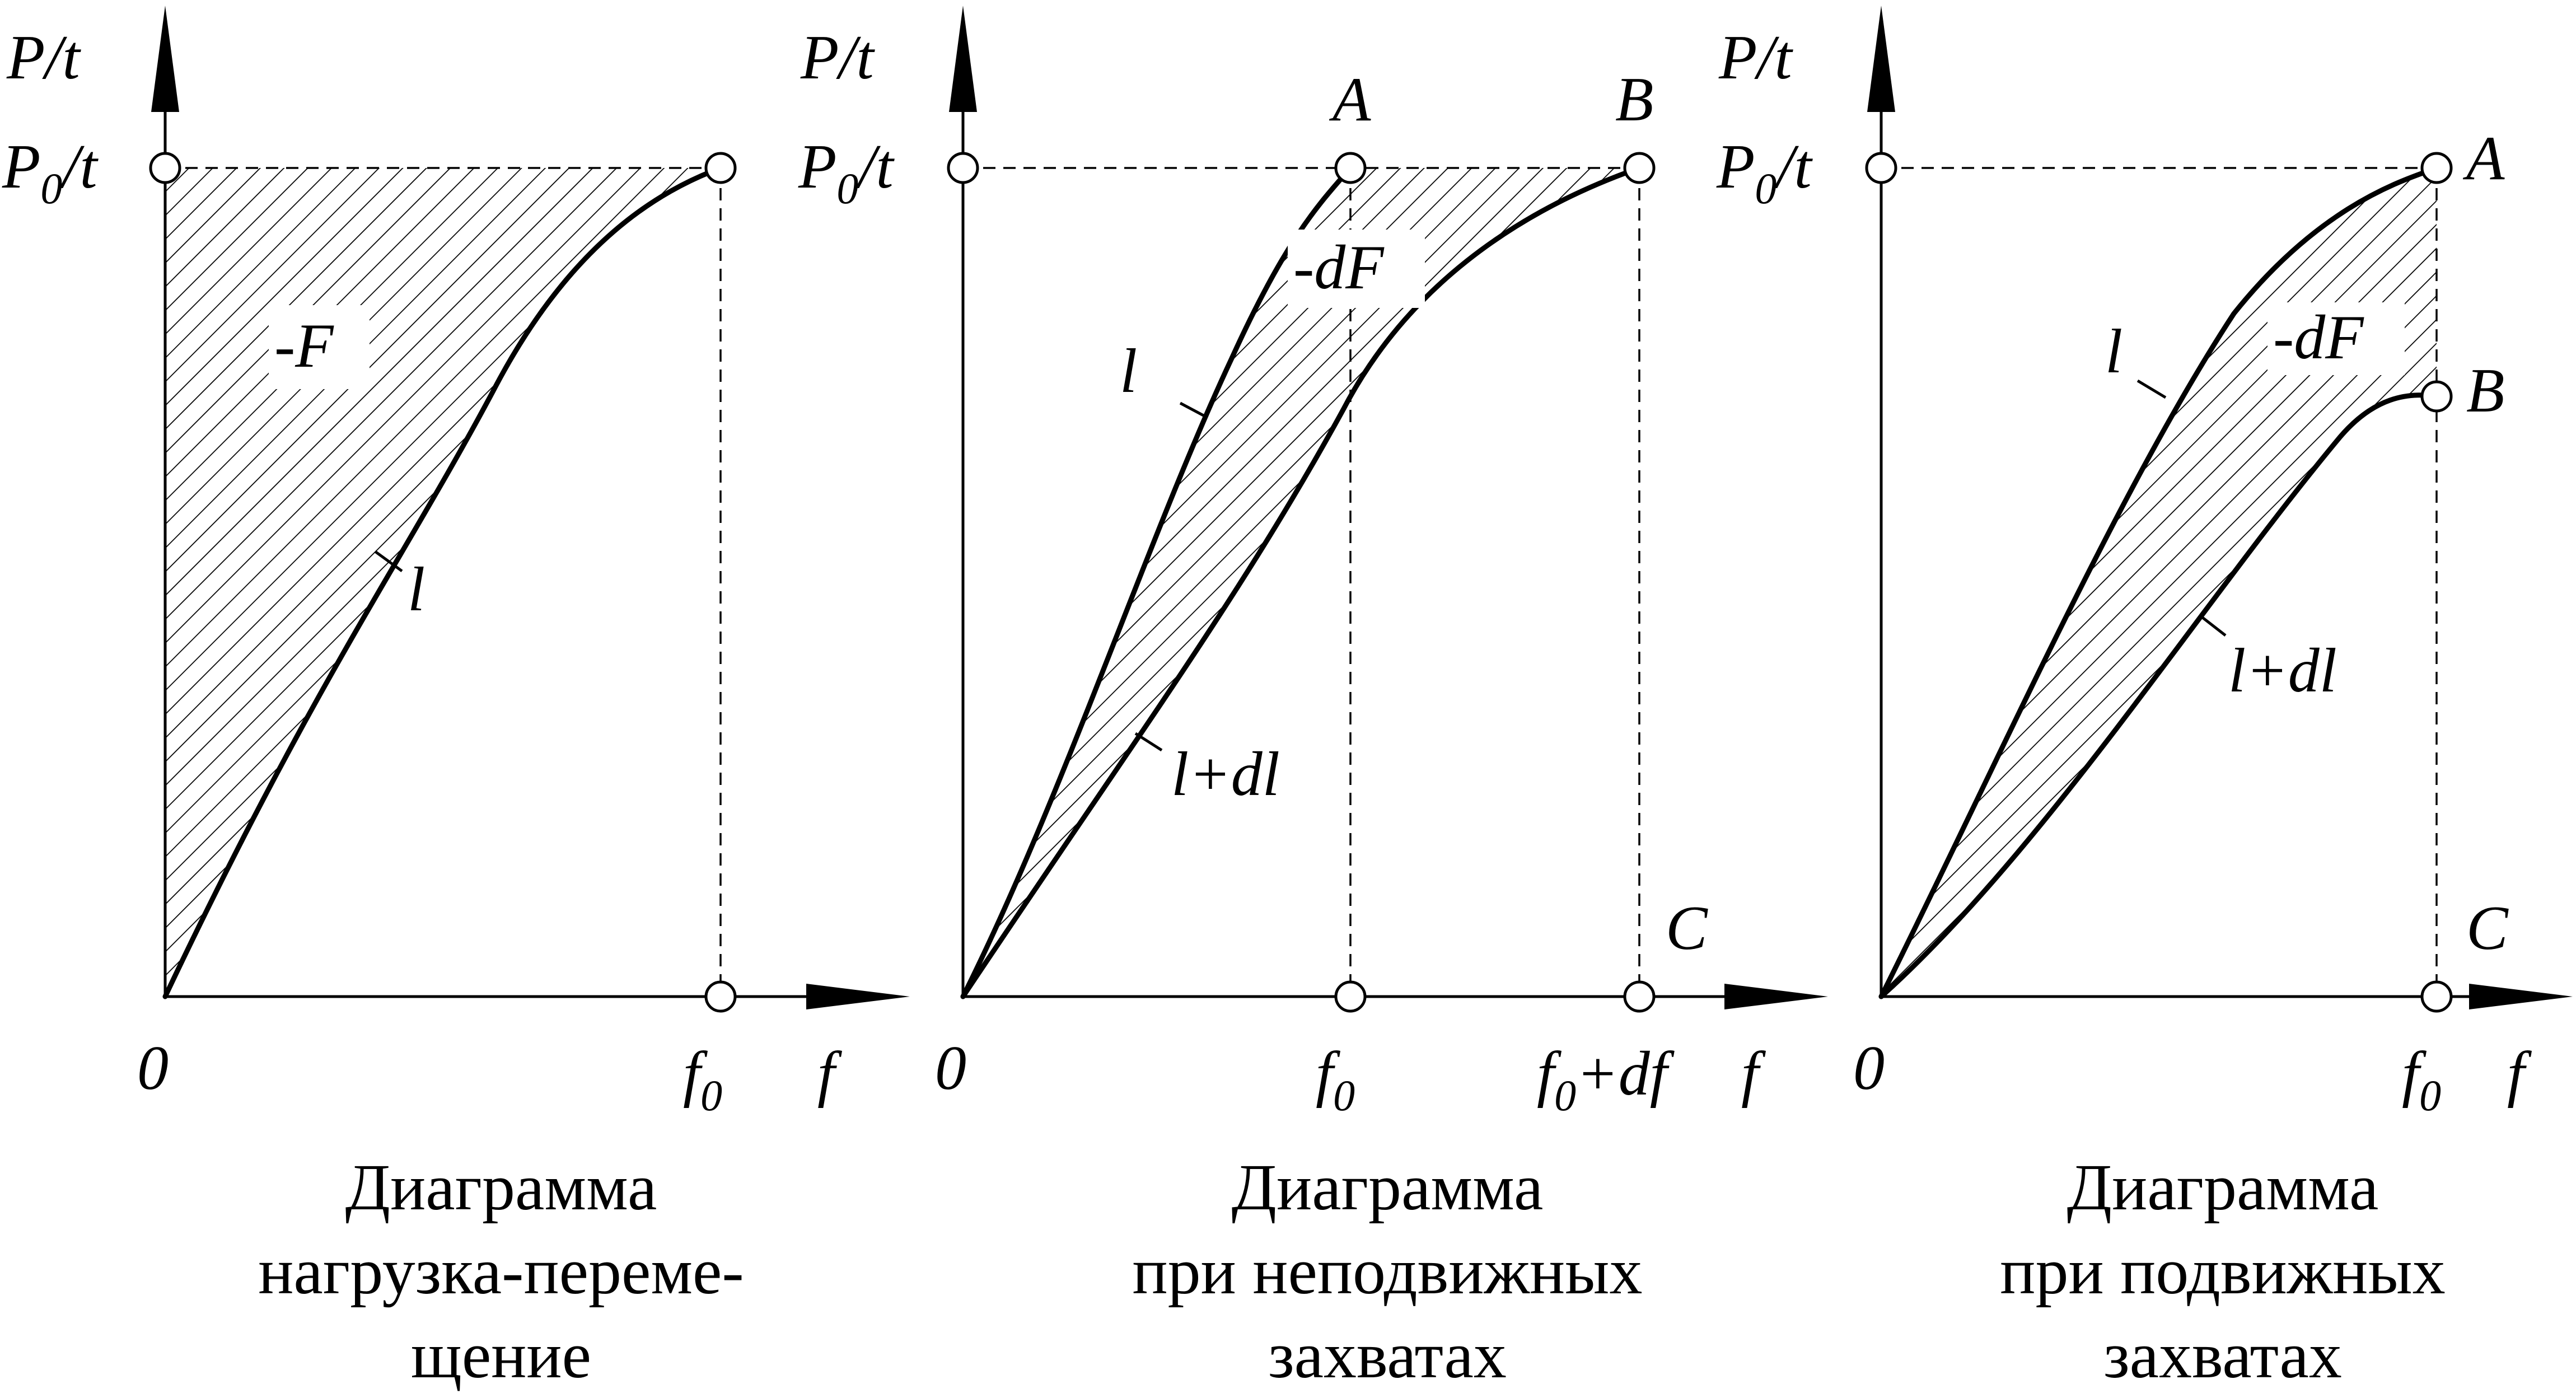 This screenshot has width=2576, height=1398. I want to click on area-label-minus-F: -F, so click(304, 346).